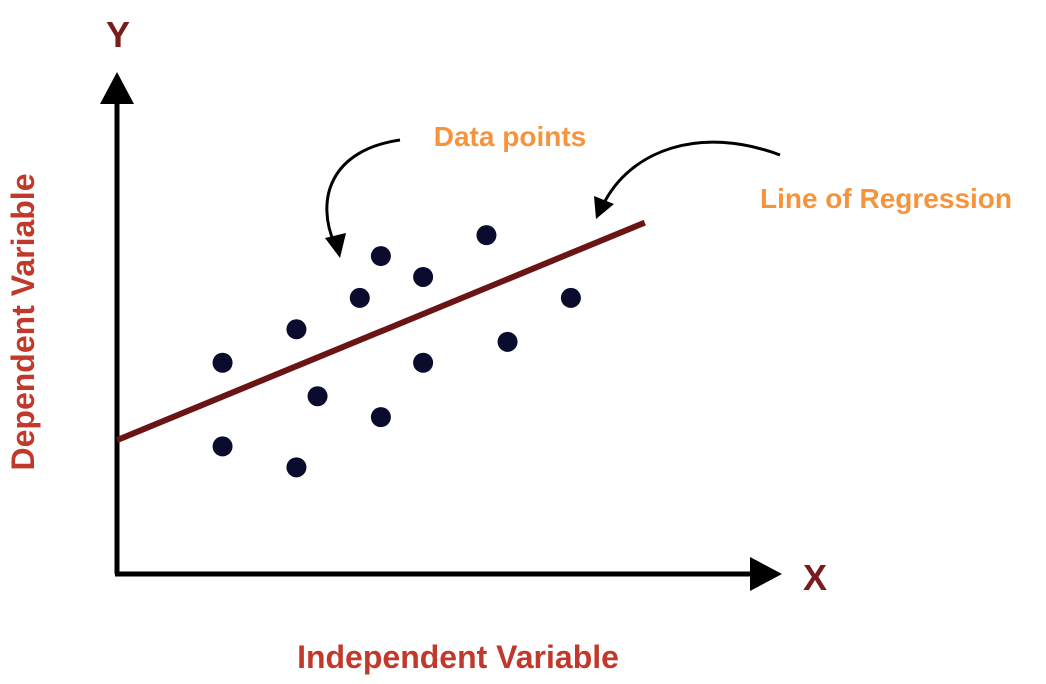 Image resolution: width=1046 pixels, height=684 pixels. I want to click on y-axis-title: Dependent Variable, so click(23, 322).